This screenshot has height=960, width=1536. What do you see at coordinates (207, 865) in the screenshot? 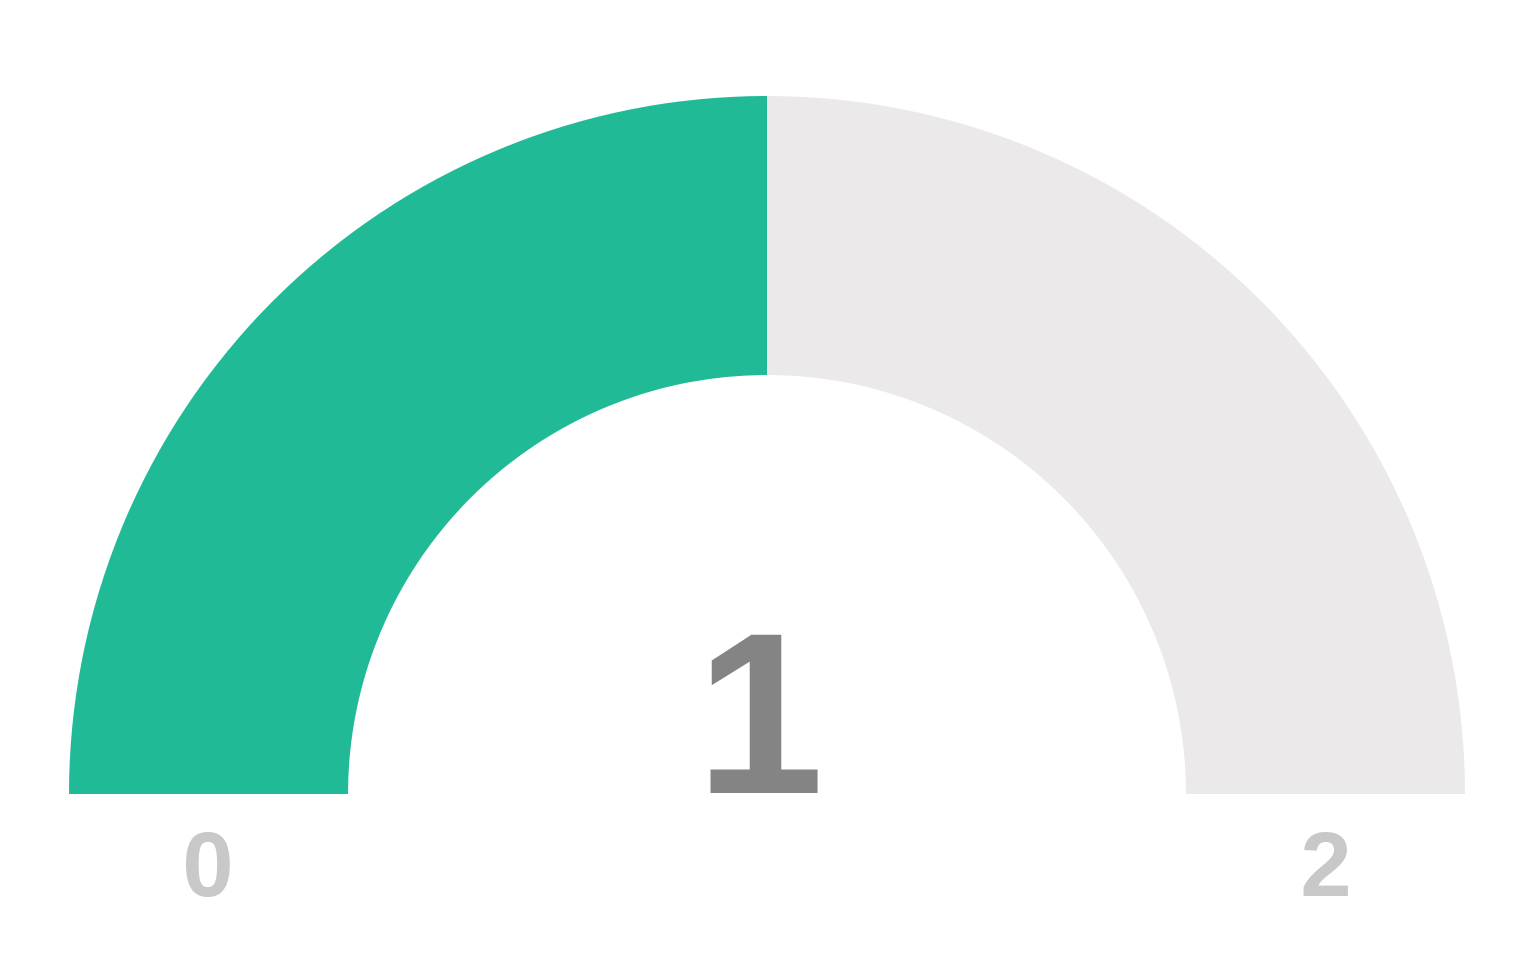
I see `gauge-min-label: 0` at bounding box center [207, 865].